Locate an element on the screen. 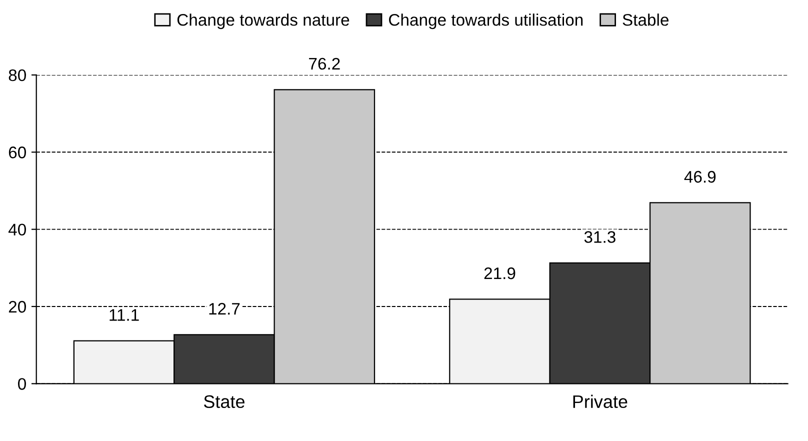 The width and height of the screenshot is (808, 441). data-label: 46.9 is located at coordinates (700, 176).